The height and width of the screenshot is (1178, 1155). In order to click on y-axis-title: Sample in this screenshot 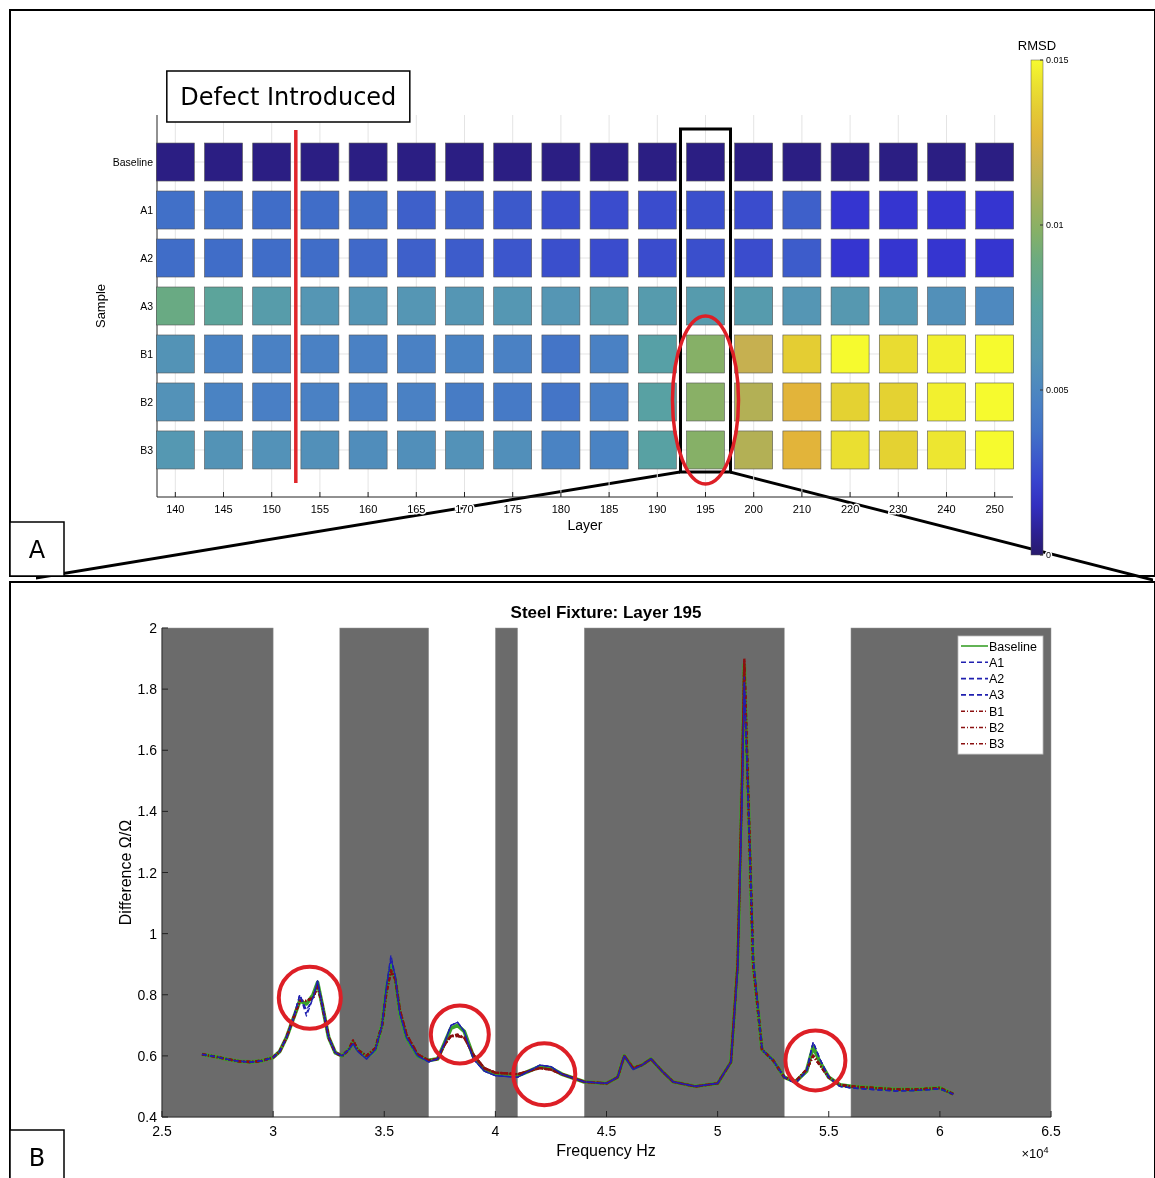, I will do `click(100, 306)`.